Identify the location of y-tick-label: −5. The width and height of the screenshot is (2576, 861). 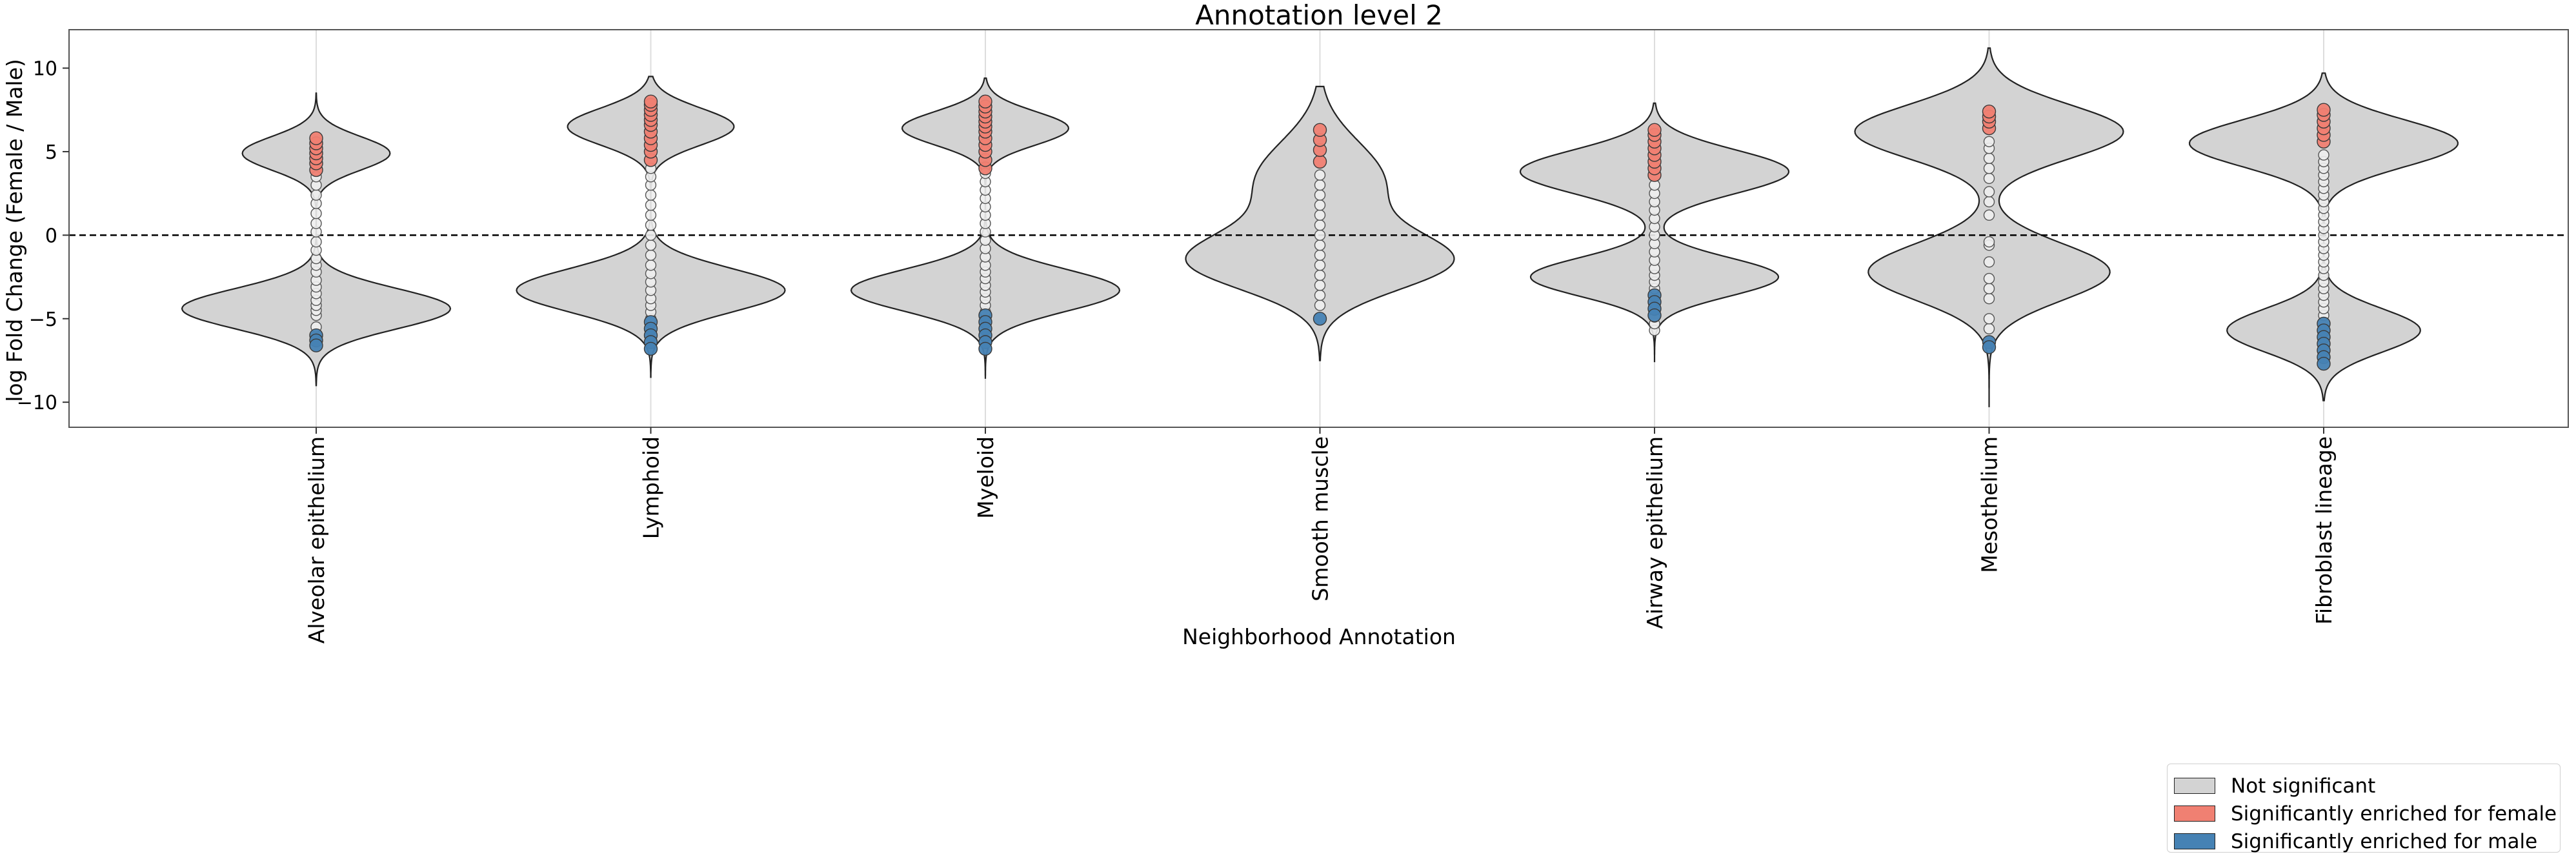
(43, 320).